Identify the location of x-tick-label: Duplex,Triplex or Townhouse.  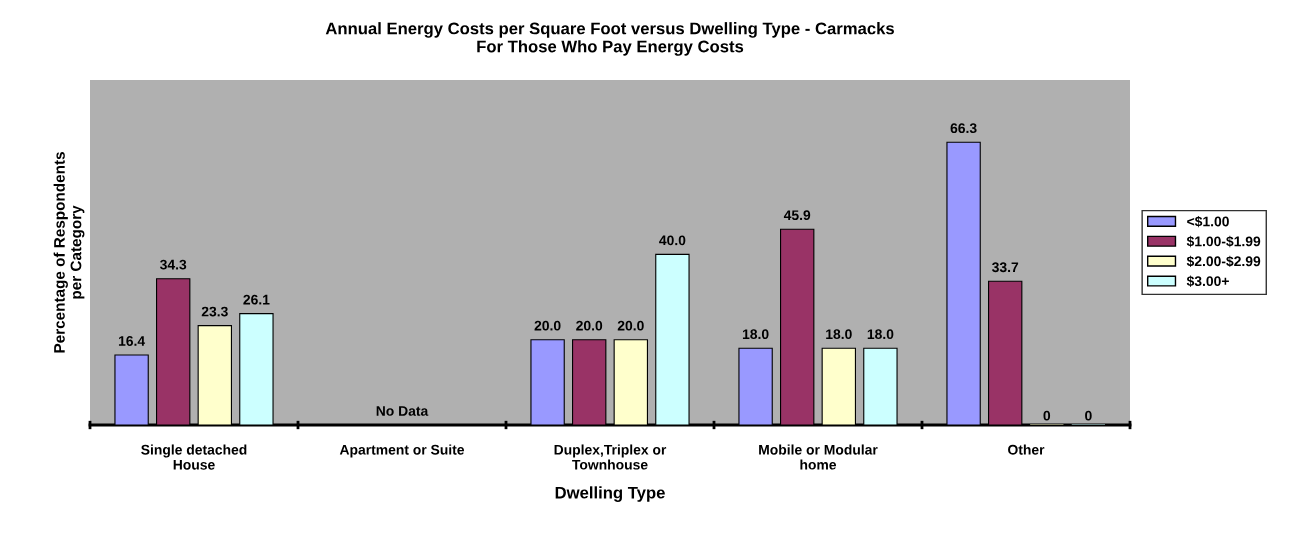
(610, 457).